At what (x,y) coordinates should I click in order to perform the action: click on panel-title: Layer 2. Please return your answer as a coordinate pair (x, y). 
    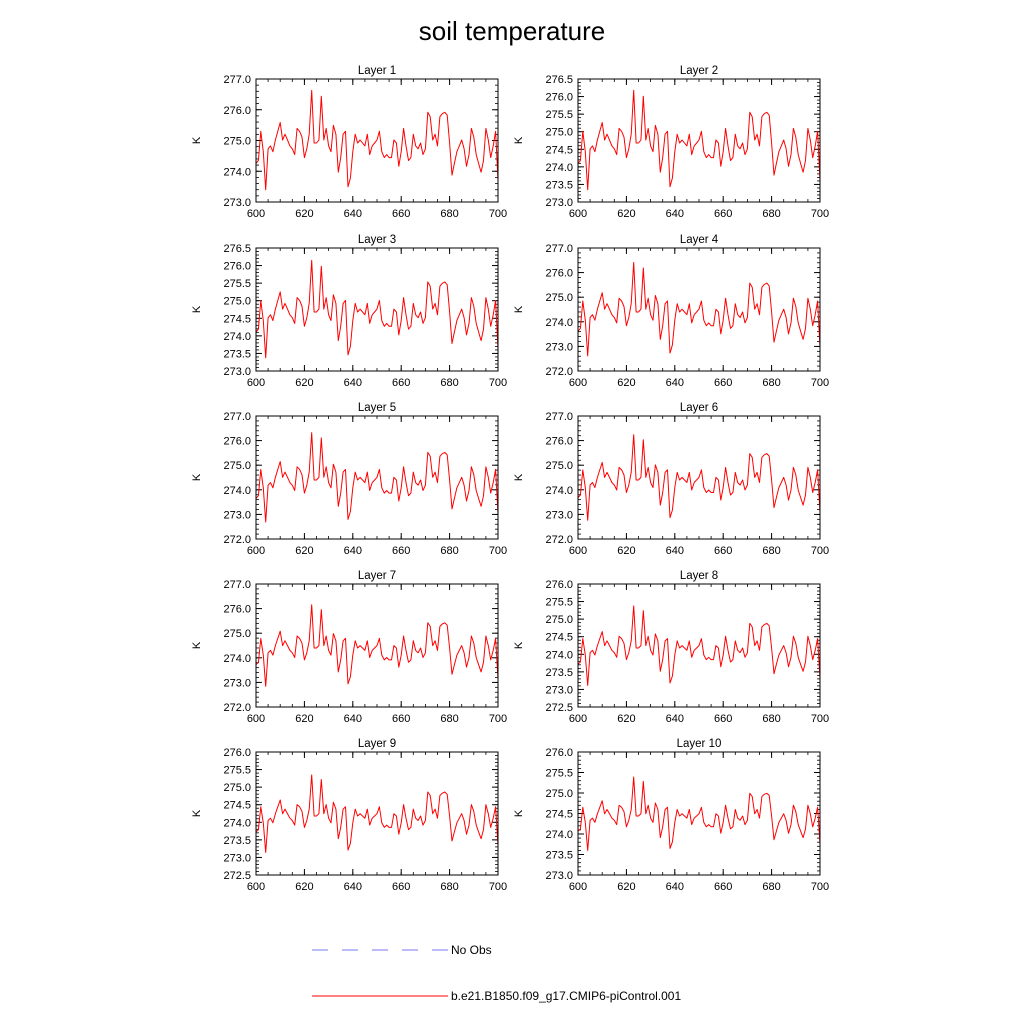
    Looking at the image, I should click on (699, 71).